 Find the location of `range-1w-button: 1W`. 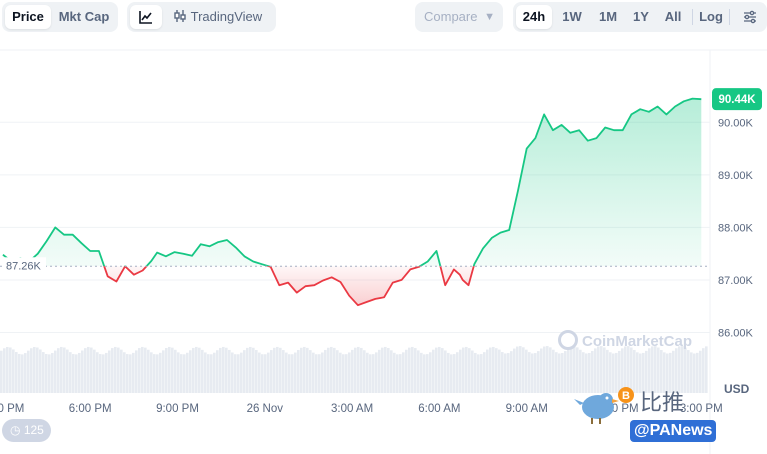

range-1w-button: 1W is located at coordinates (572, 16).